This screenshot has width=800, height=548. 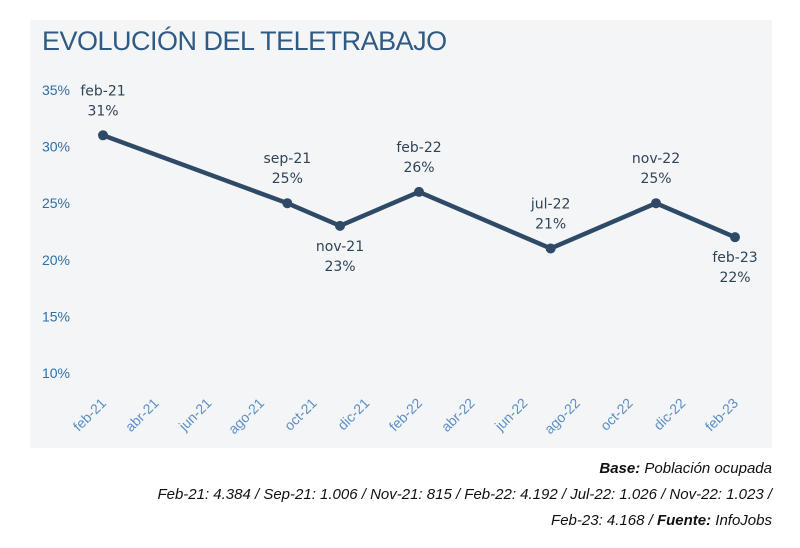 What do you see at coordinates (418, 168) in the screenshot?
I see `data-label-value: 26%` at bounding box center [418, 168].